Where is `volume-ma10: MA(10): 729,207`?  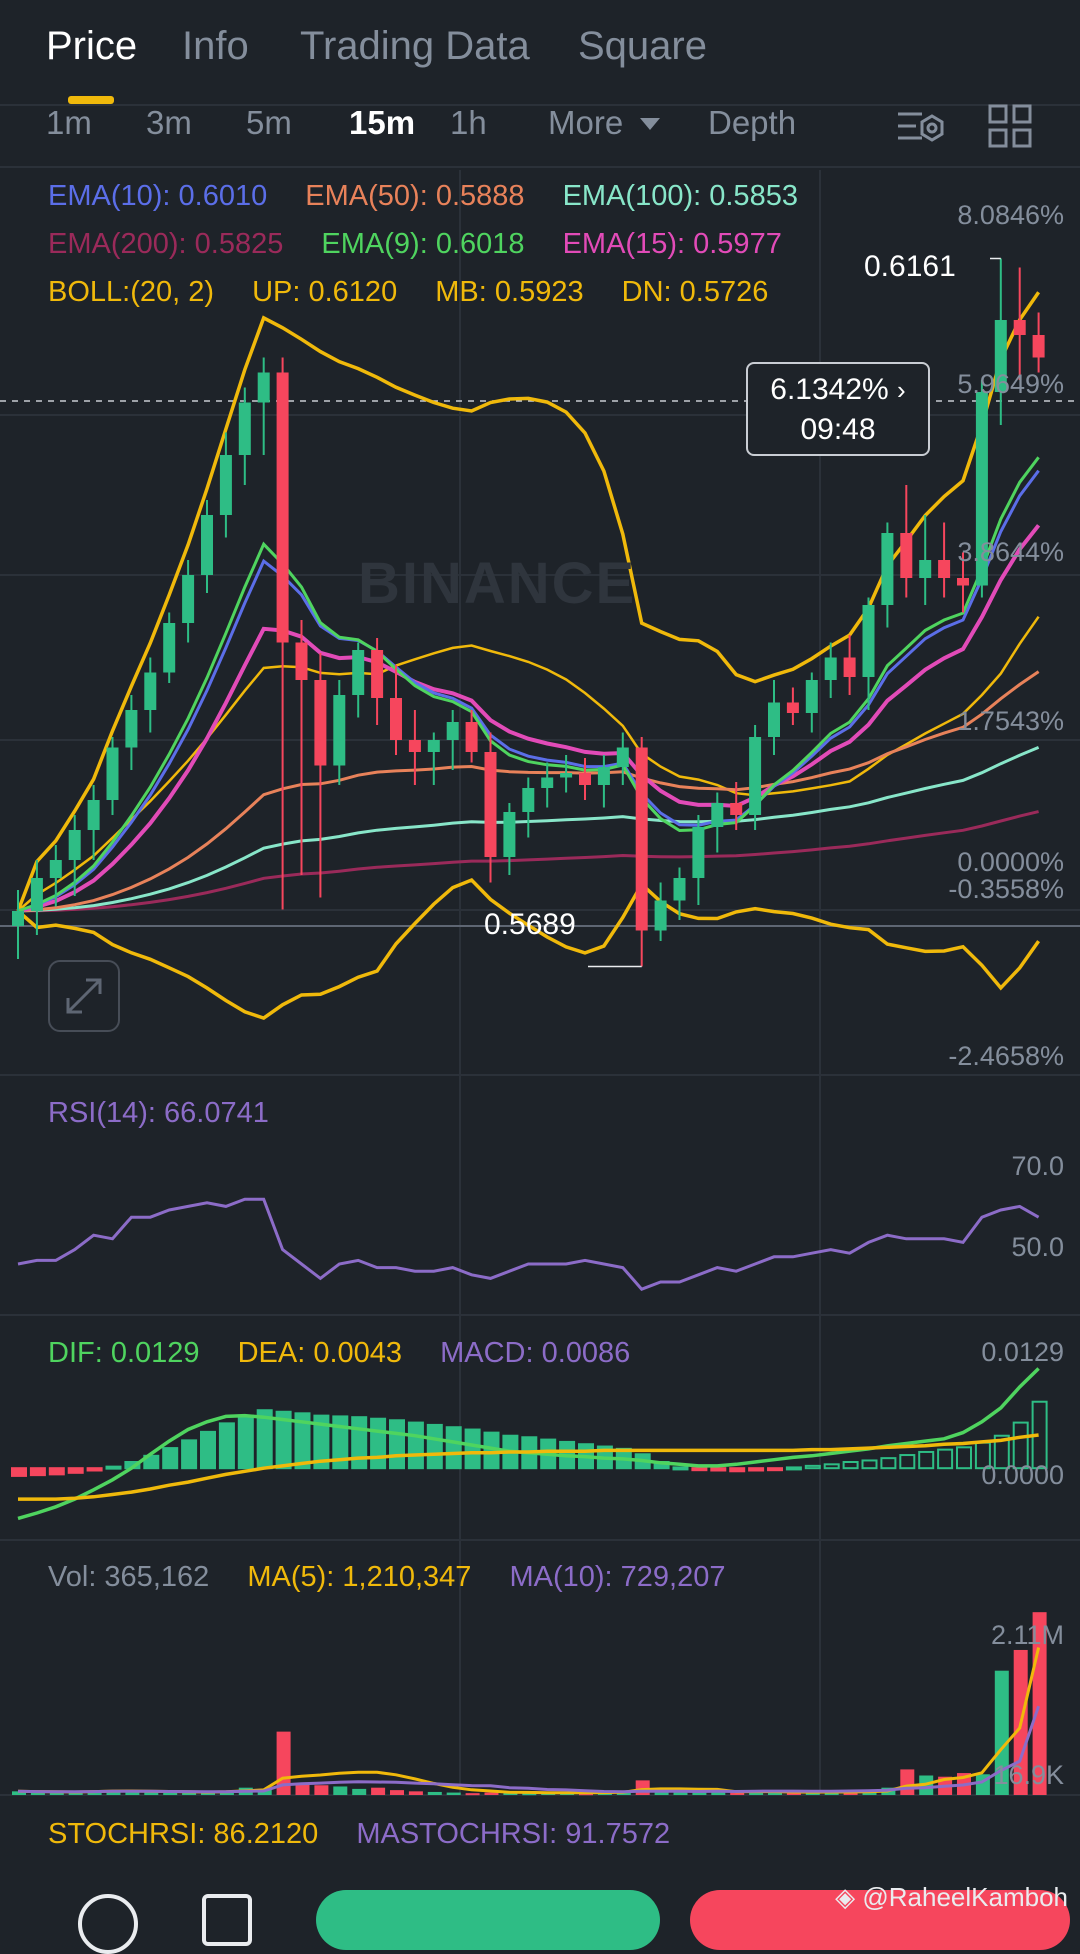 volume-ma10: MA(10): 729,207 is located at coordinates (617, 1577).